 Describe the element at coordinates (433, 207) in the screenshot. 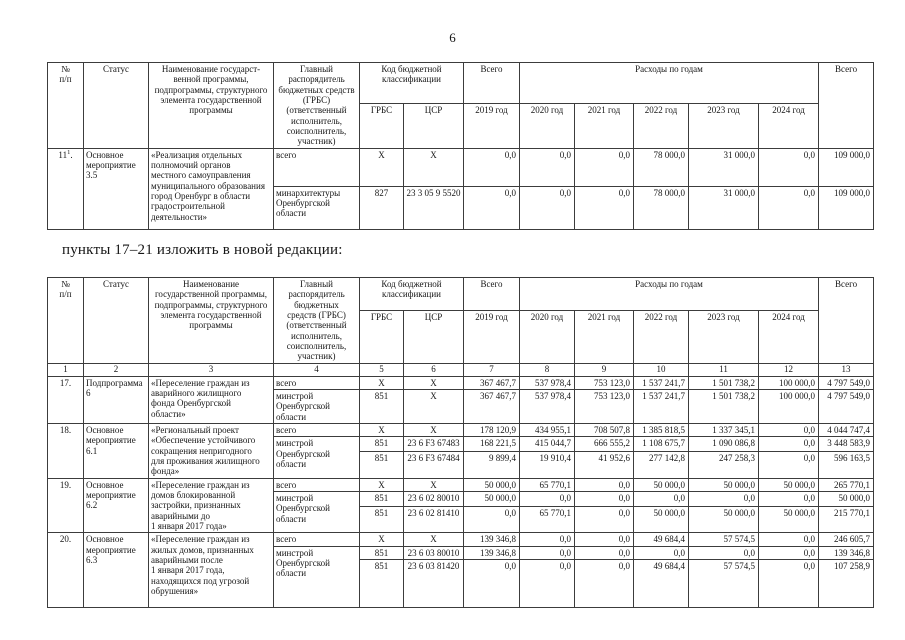

I see `csr-code-cell: 23 3 05 9 5520` at that location.